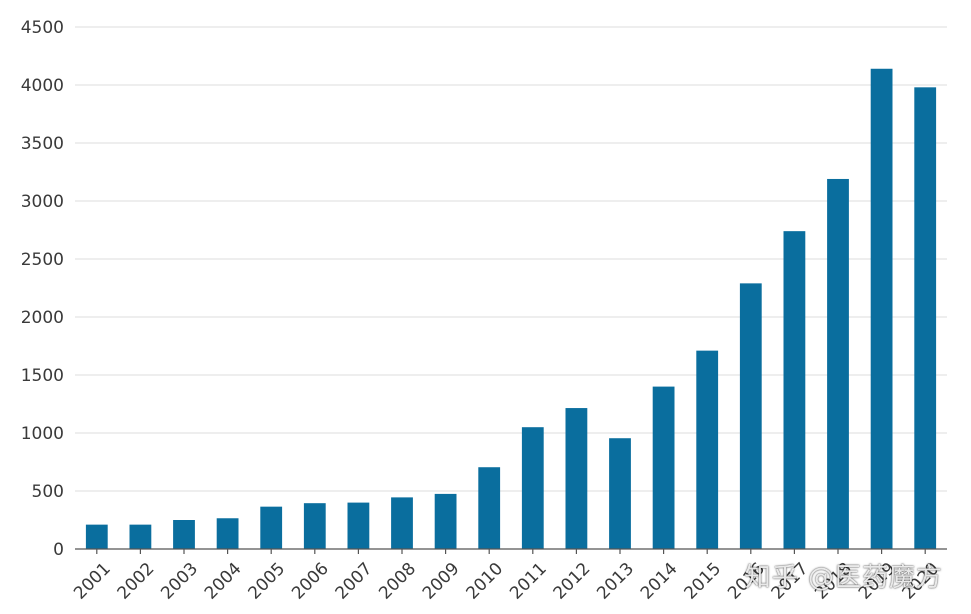  What do you see at coordinates (441, 581) in the screenshot?
I see `x-tick-label-2009: 2009` at bounding box center [441, 581].